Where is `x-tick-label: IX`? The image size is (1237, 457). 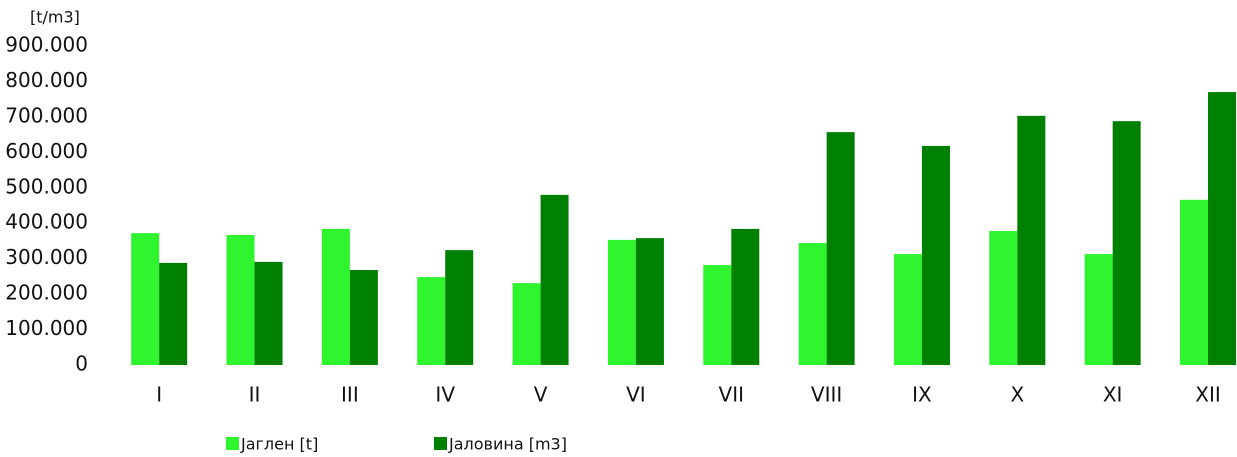
x-tick-label: IX is located at coordinates (922, 395).